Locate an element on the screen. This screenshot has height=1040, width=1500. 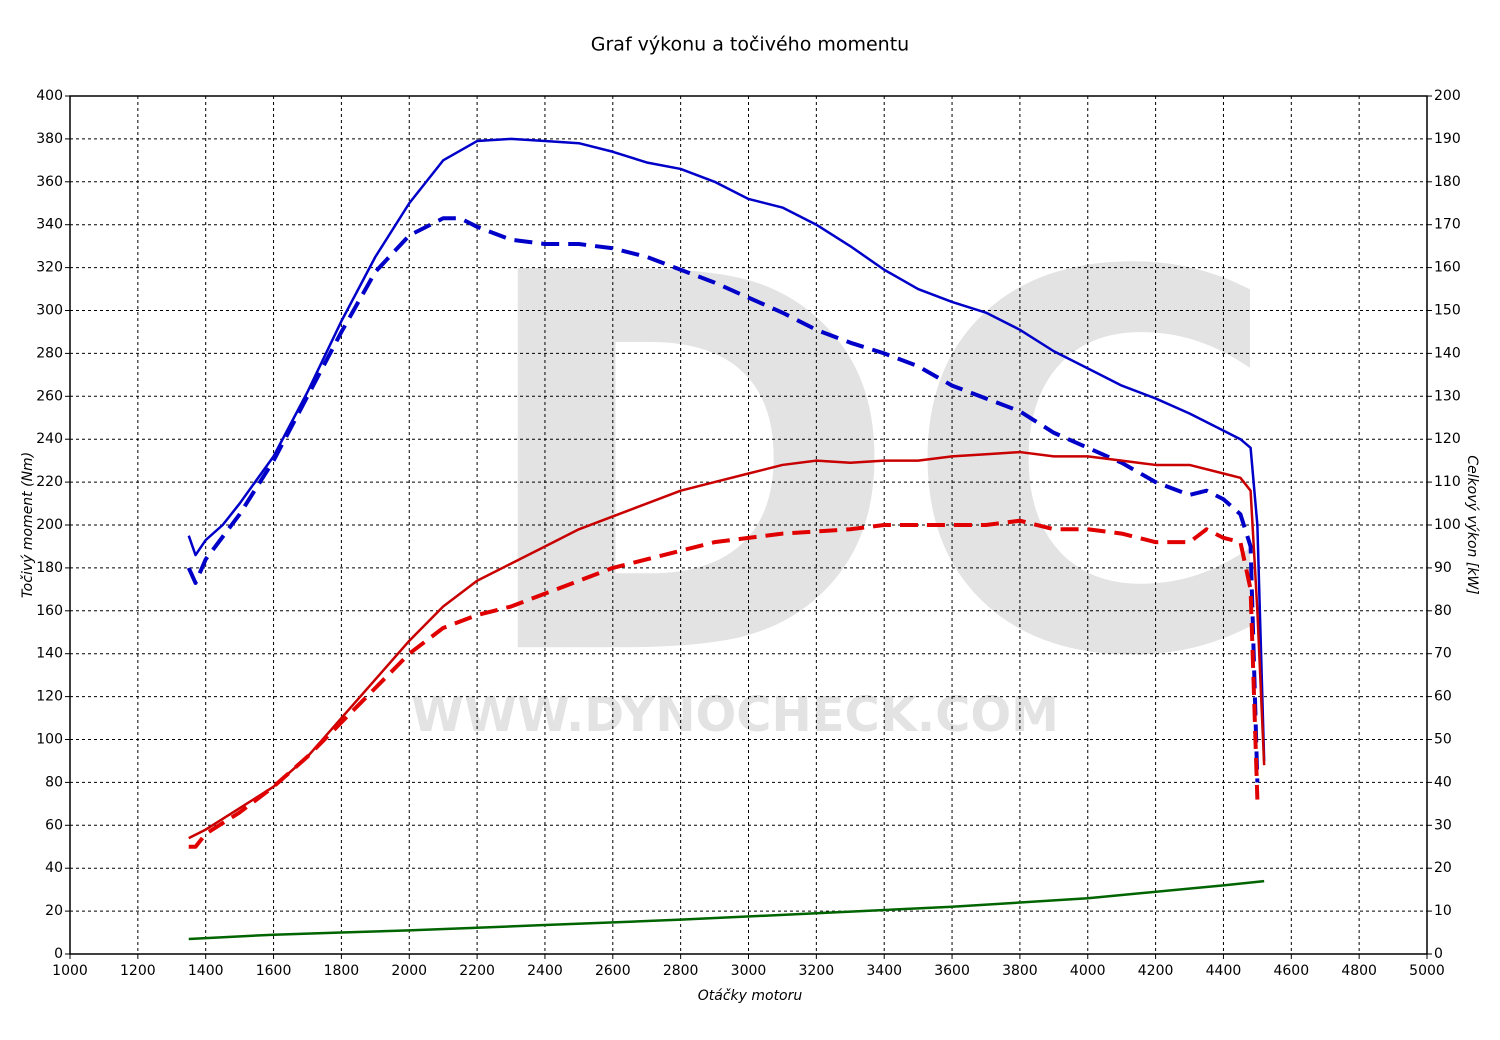
y-tick-label: 220 is located at coordinates (49, 482).